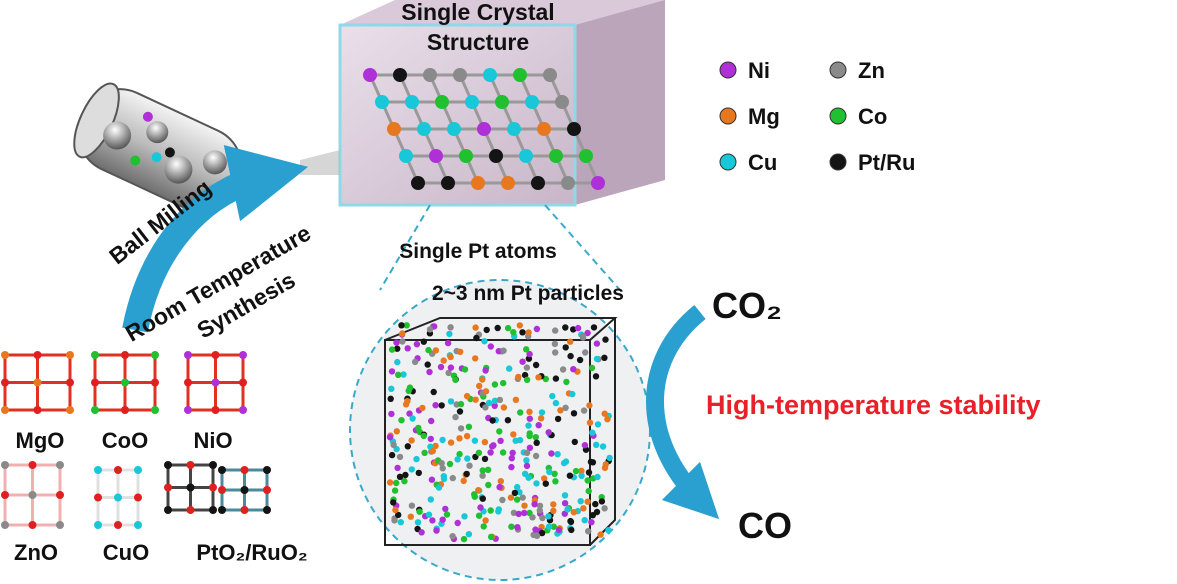  Describe the element at coordinates (478, 42) in the screenshot. I see `crystal-title: Structure` at that location.